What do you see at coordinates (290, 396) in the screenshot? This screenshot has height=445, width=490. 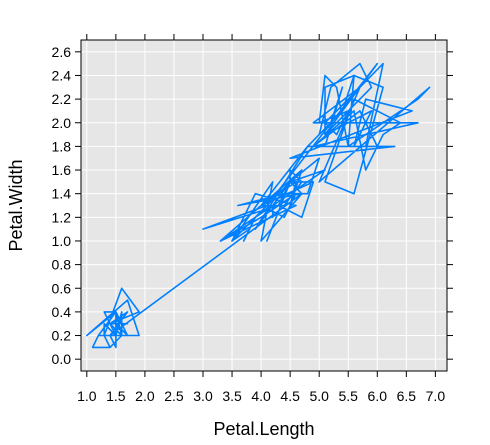 I see `x-tick-label: 4.5` at bounding box center [290, 396].